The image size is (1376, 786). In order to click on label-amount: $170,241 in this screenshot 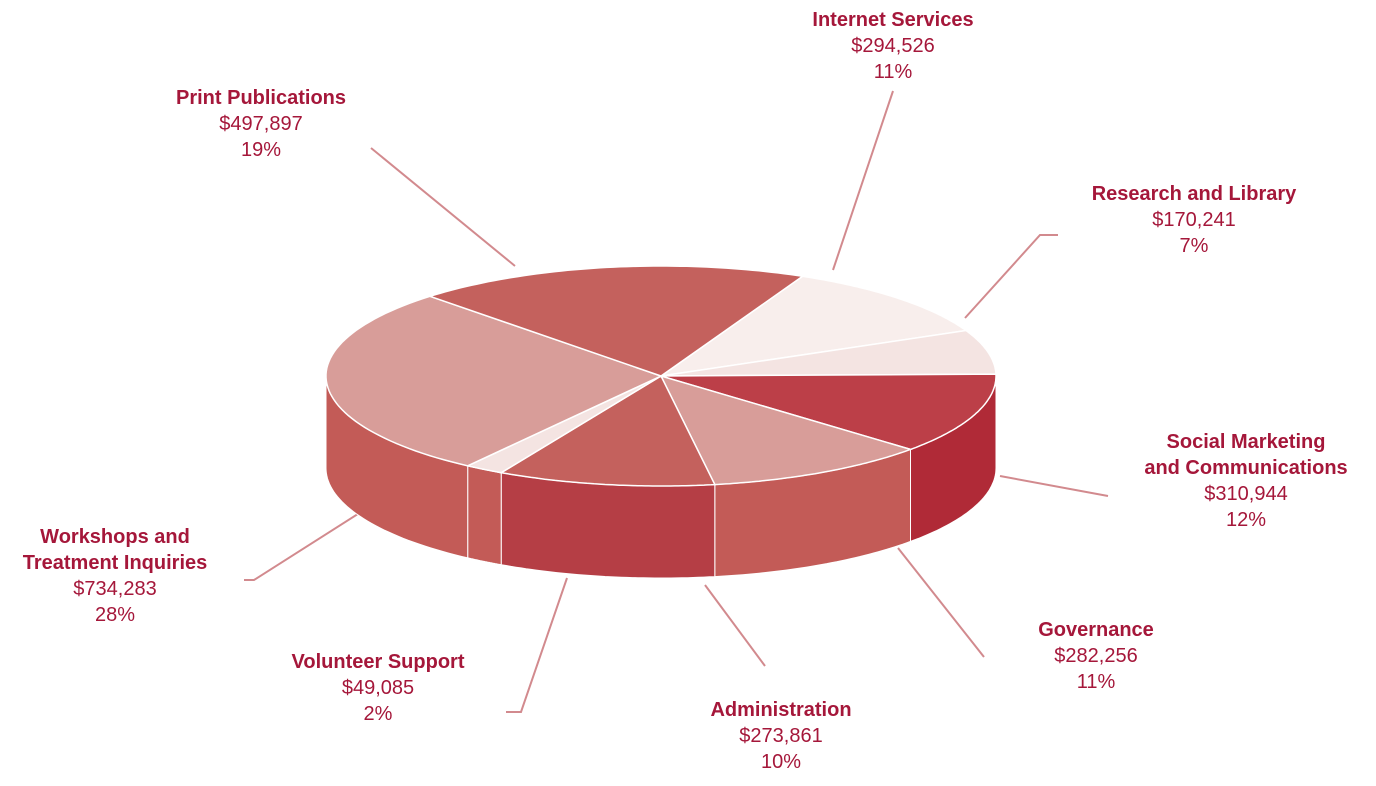, I will do `click(1194, 220)`.